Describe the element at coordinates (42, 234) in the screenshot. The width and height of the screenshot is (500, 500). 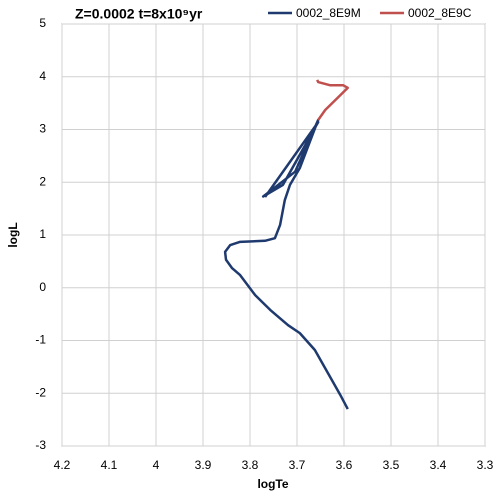
I see `y-tick-label: 1` at that location.